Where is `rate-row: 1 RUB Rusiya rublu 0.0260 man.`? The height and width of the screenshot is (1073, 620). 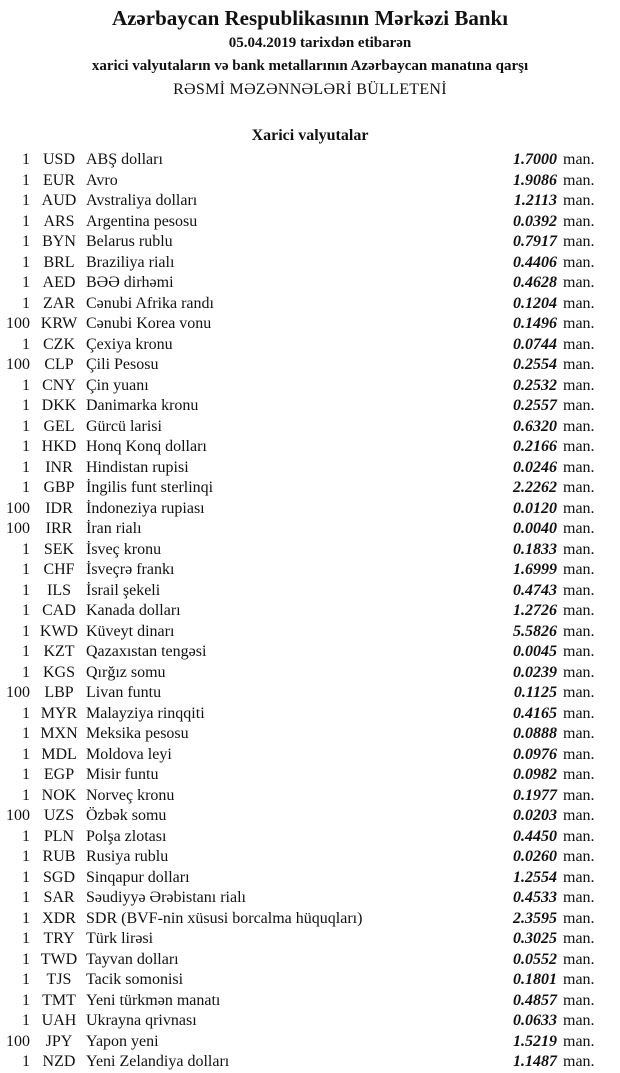
rate-row: 1 RUB Rusiya rublu 0.0260 man. is located at coordinates (310, 857).